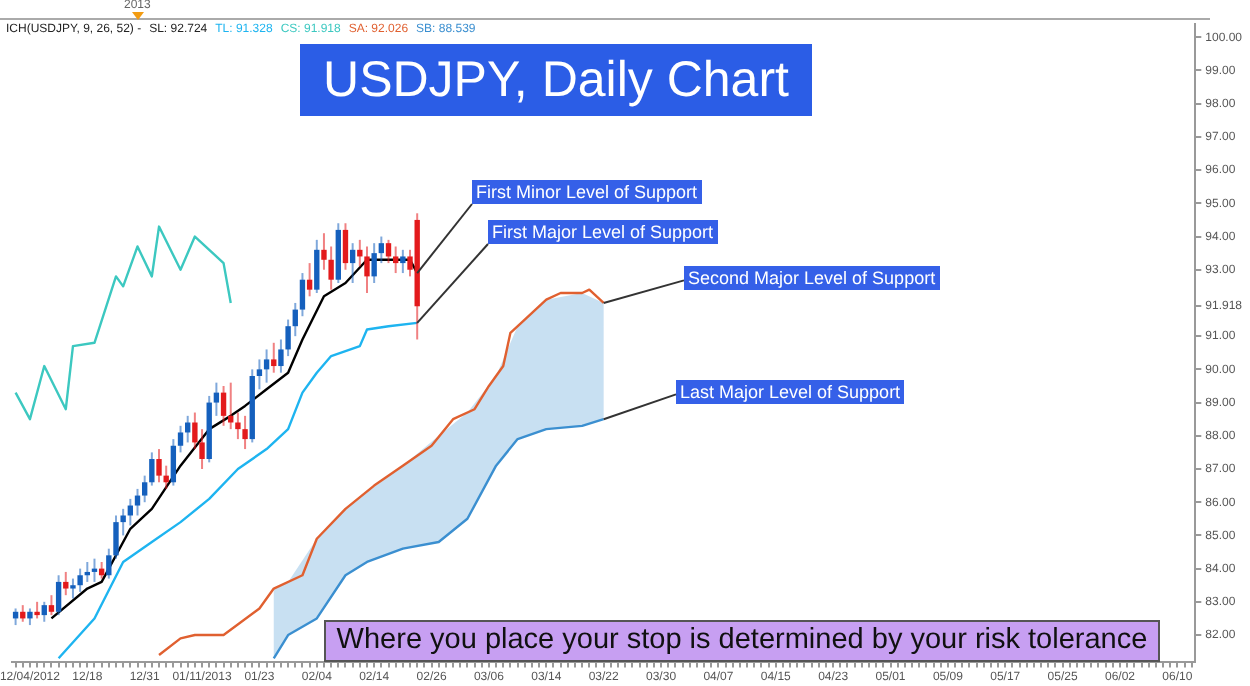 This screenshot has height=686, width=1250. I want to click on annotation: Where you place your stop is determined by your risk tolerance, so click(742, 641).